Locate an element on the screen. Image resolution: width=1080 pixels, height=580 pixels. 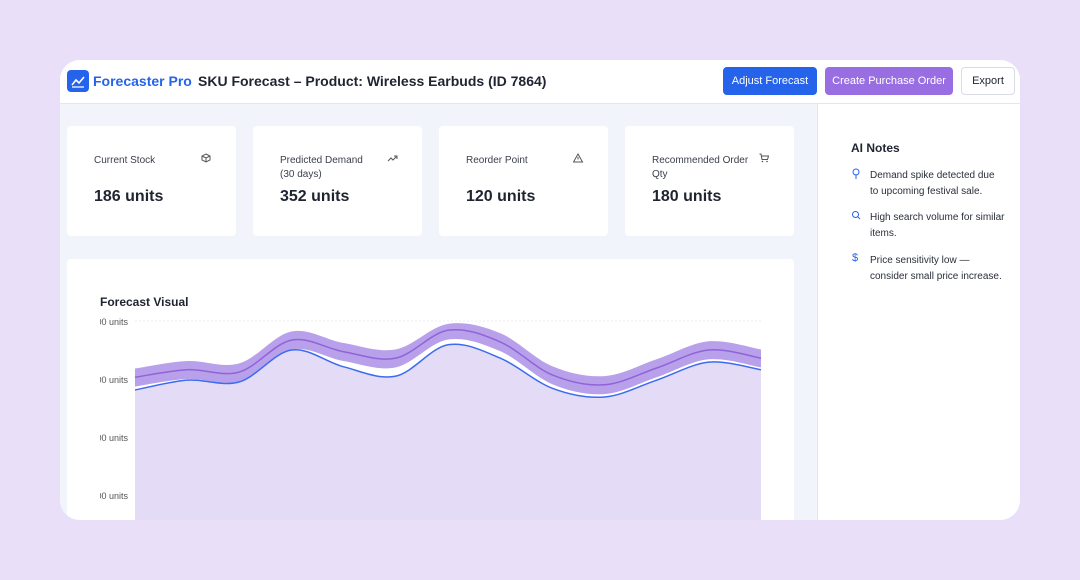
stat-card: Reorder Point 120 units is located at coordinates (523, 181).